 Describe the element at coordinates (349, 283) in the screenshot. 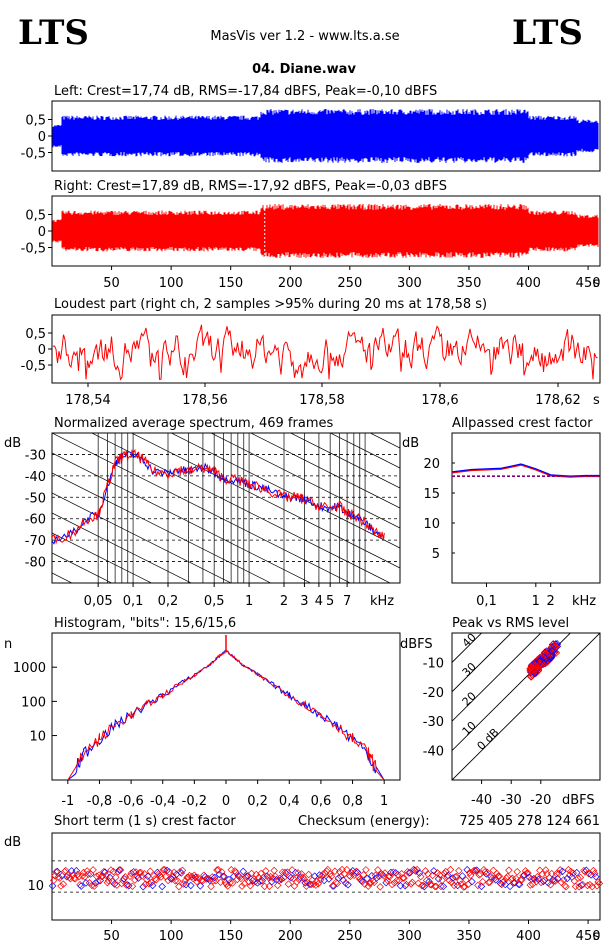

I see `right-xtick-label: 250` at that location.